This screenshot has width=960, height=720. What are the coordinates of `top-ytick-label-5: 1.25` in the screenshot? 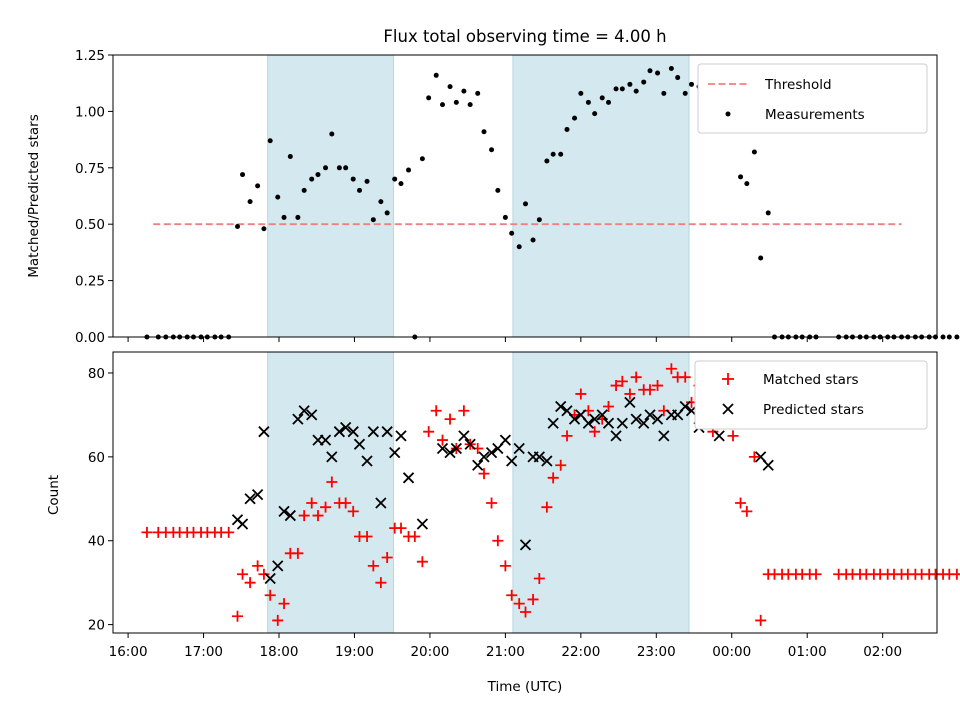 It's located at (90, 56).